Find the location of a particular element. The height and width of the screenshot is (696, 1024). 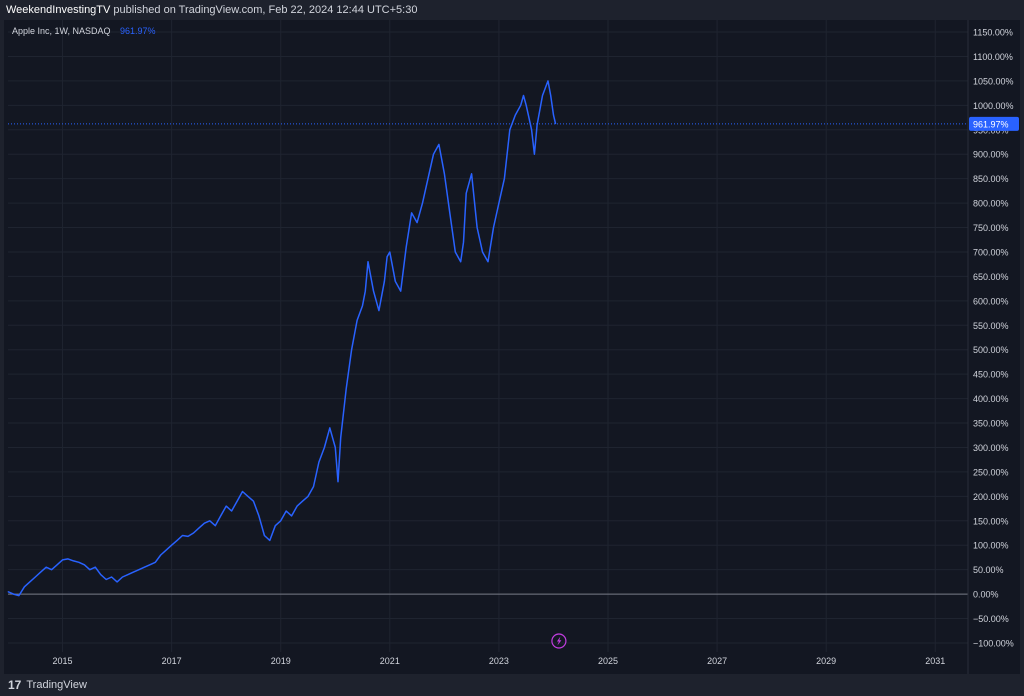

x-tick-label: 2019 is located at coordinates (281, 661).